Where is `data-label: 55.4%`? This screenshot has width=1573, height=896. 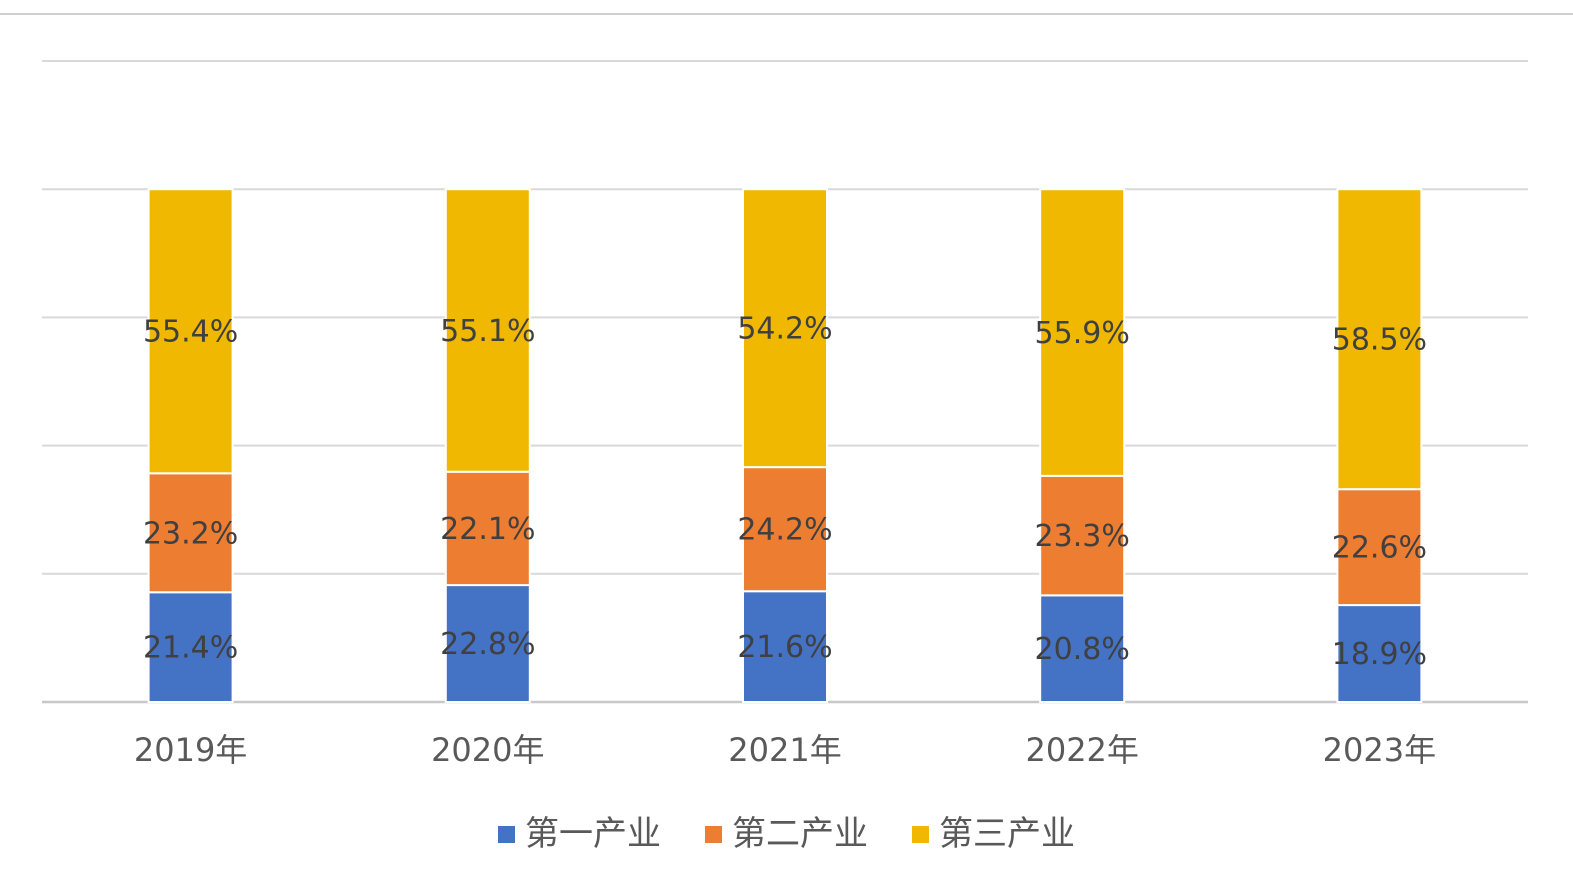 data-label: 55.4% is located at coordinates (190, 332).